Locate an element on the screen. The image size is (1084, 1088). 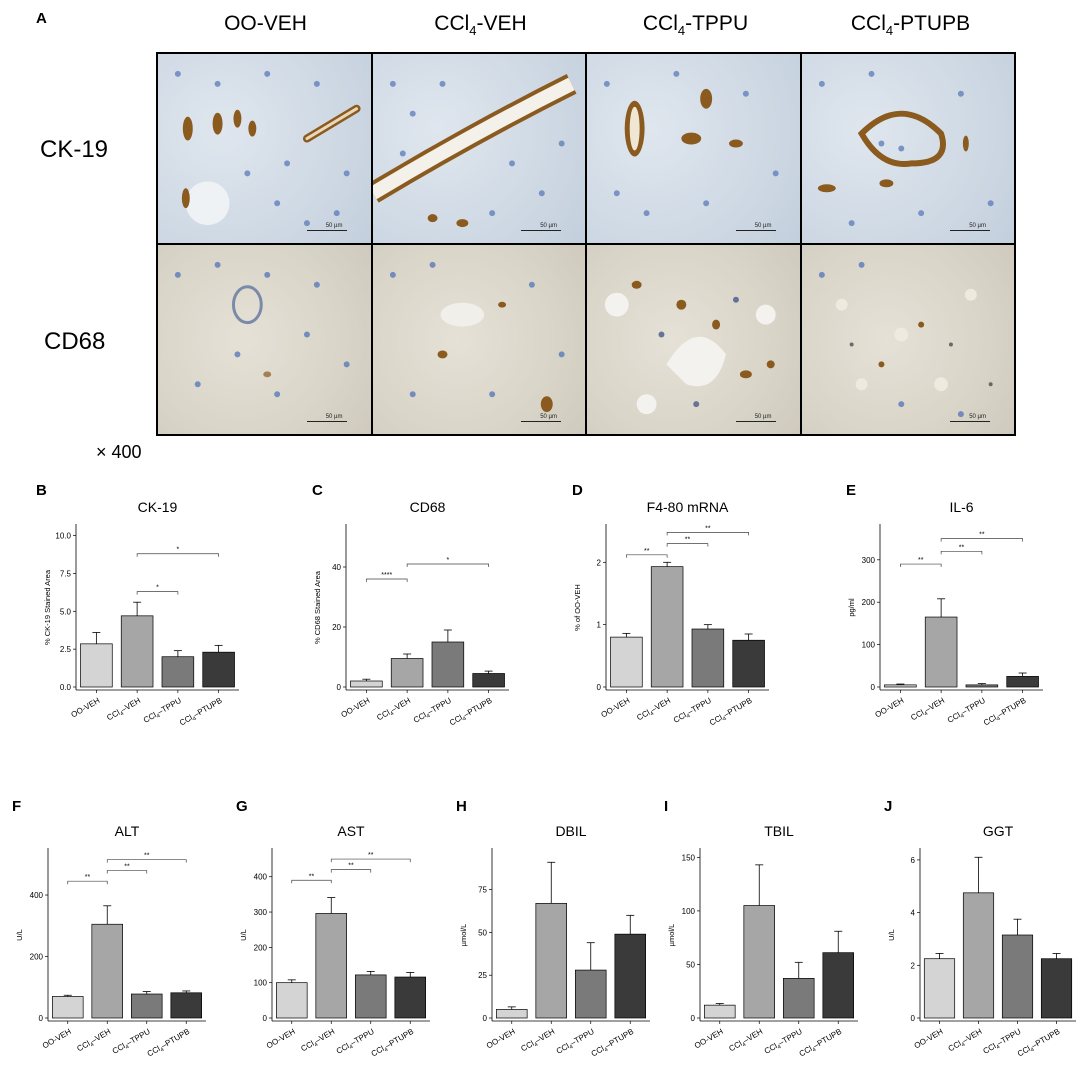
y-tick-label: 400 is located at coordinates (37, 895).